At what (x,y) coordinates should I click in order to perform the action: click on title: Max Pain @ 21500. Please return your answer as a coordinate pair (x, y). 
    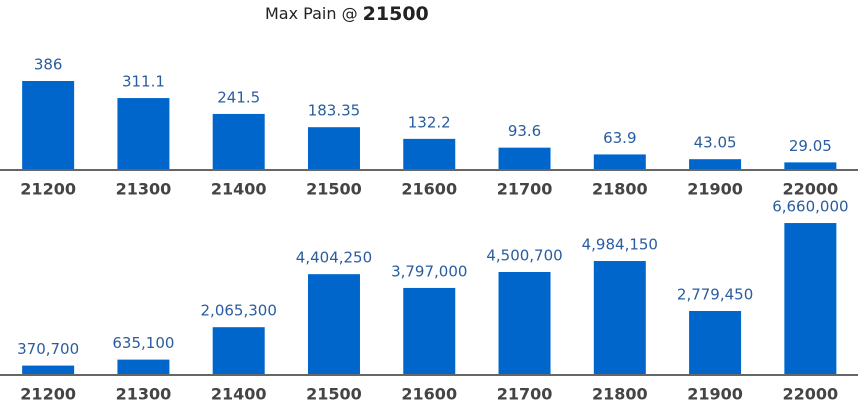
    Looking at the image, I should click on (347, 14).